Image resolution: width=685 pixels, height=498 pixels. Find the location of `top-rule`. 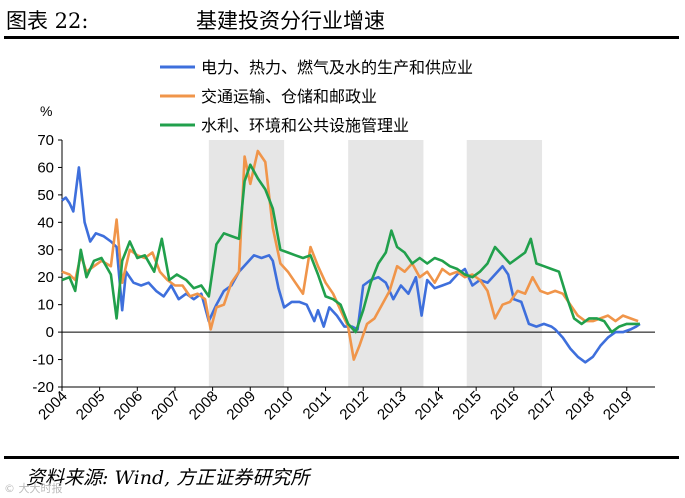

top-rule is located at coordinates (341, 37).